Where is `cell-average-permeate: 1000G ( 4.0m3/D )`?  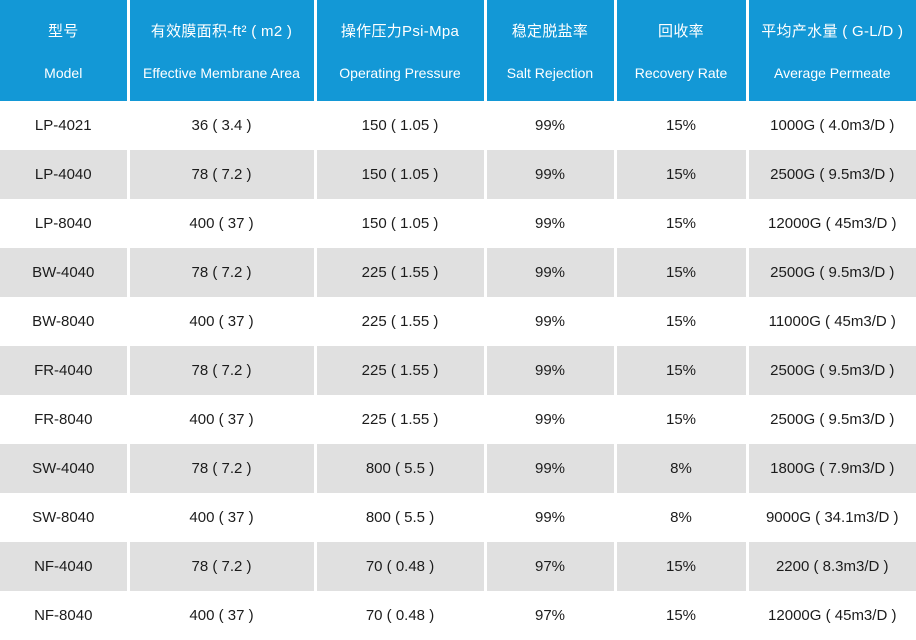
cell-average-permeate: 1000G ( 4.0m3/D ) is located at coordinates (831, 125).